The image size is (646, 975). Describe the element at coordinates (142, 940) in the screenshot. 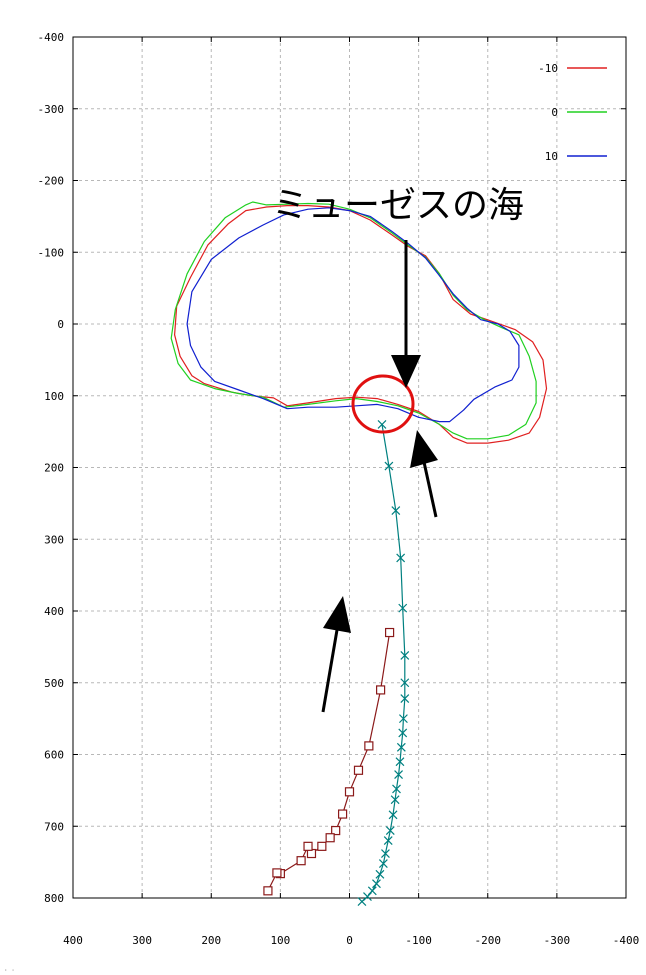

I see `x-tick-label: 300` at that location.